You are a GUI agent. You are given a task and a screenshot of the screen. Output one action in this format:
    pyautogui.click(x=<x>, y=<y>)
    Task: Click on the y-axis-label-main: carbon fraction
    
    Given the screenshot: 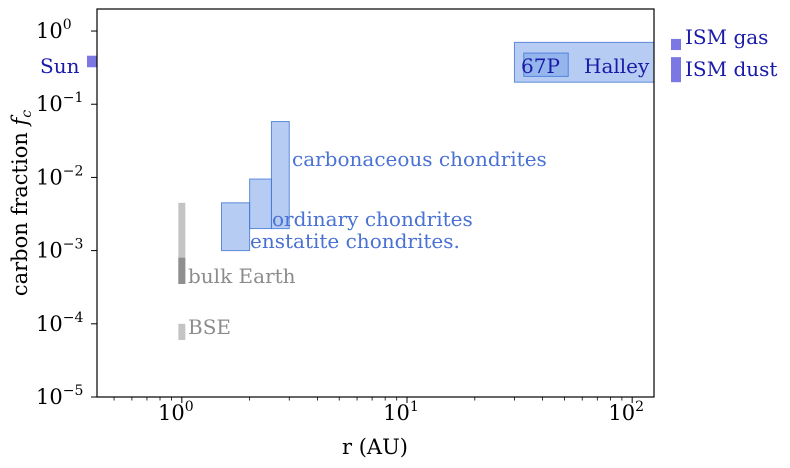 What is the action you would take?
    pyautogui.click(x=20, y=210)
    